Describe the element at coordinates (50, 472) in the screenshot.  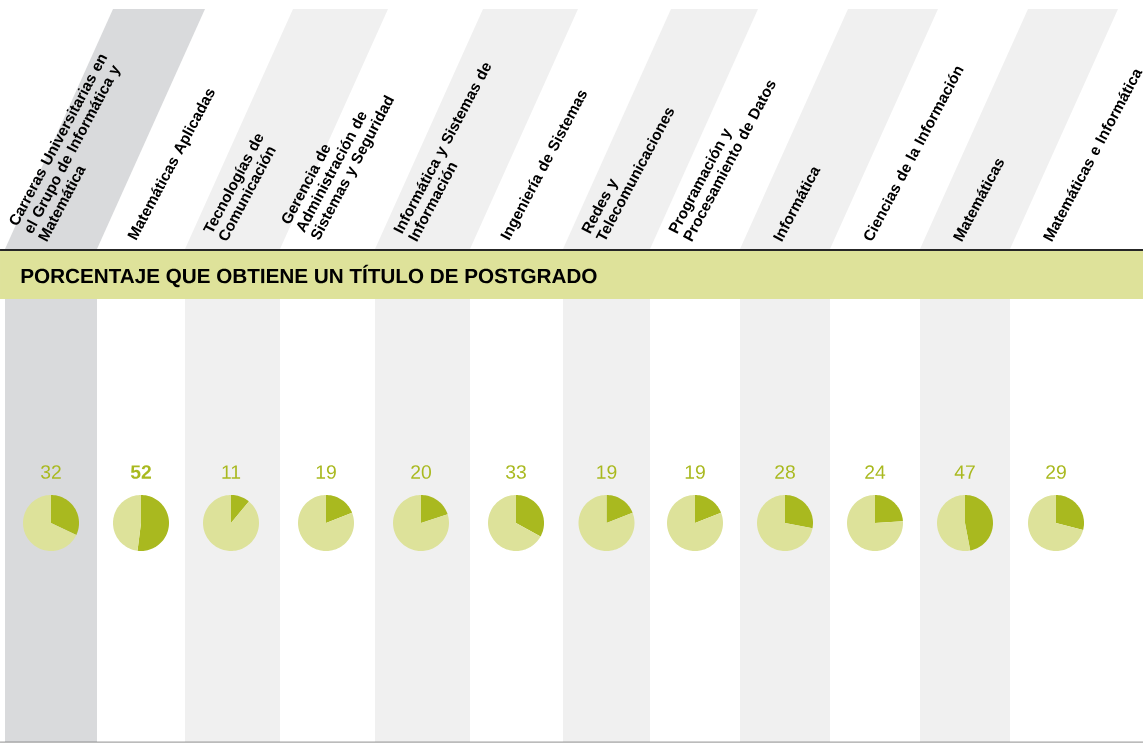
I see `data-label: 32` at that location.